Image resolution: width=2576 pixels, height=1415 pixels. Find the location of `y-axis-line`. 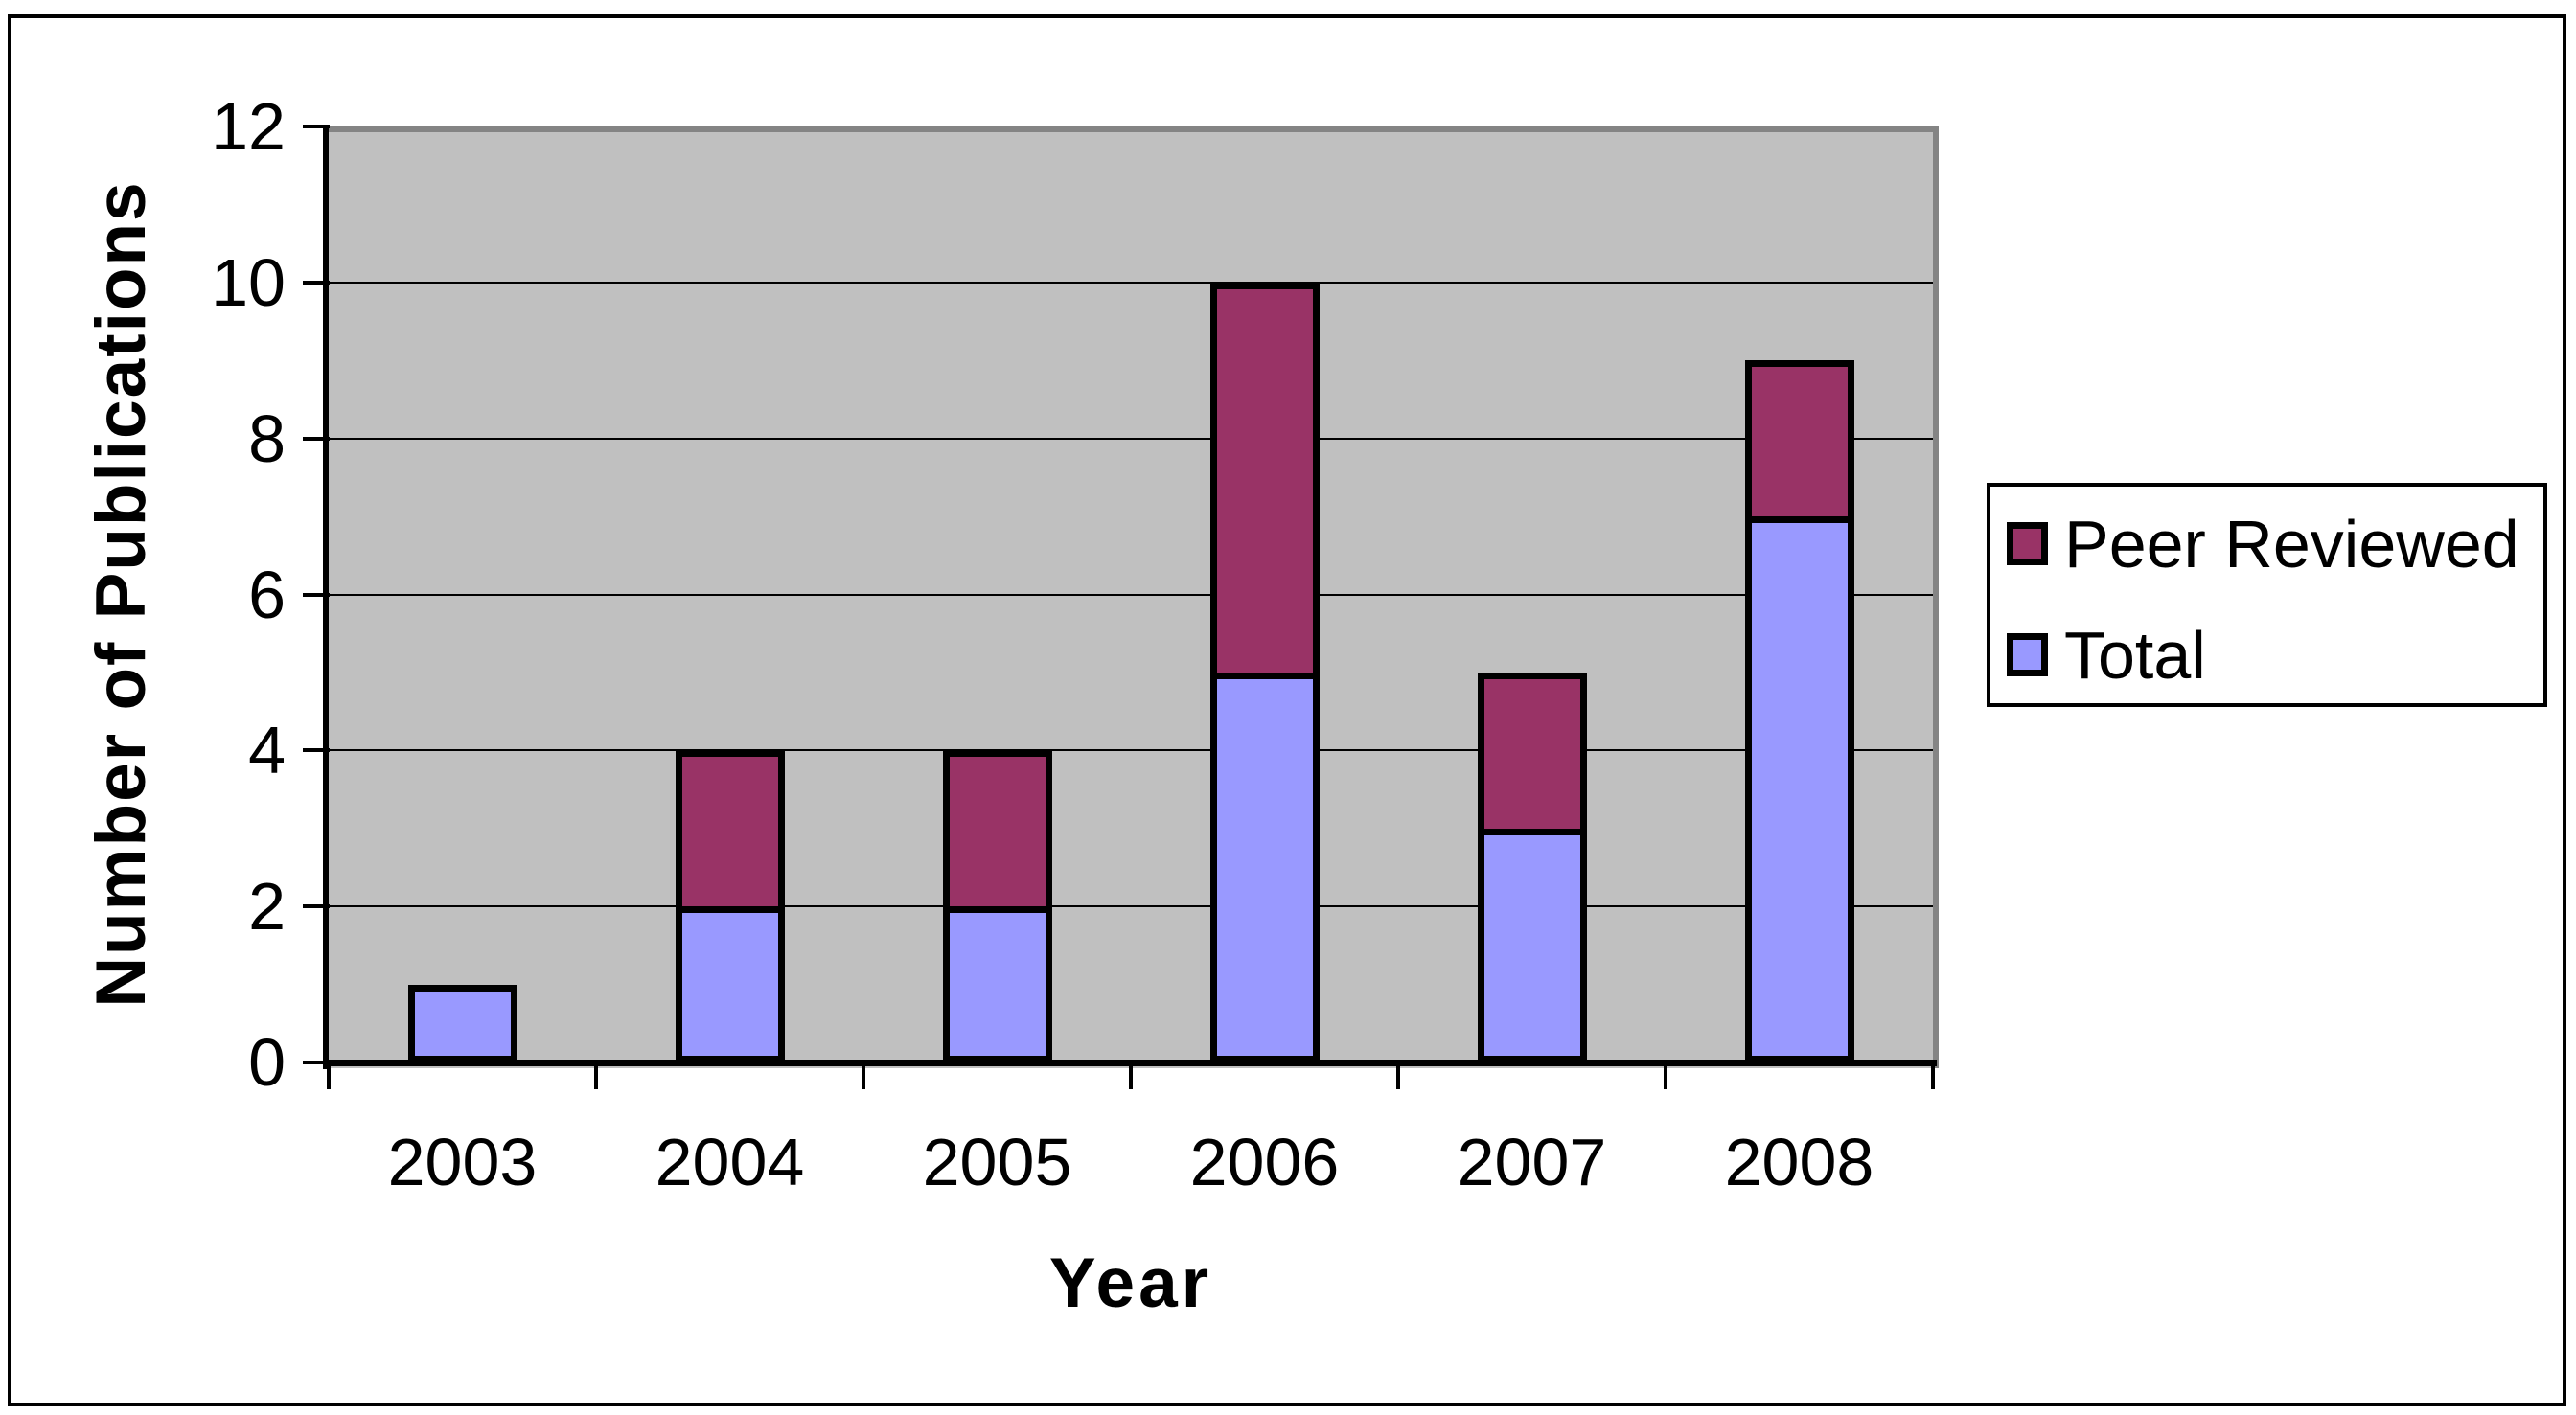

y-axis-line is located at coordinates (326, 598).